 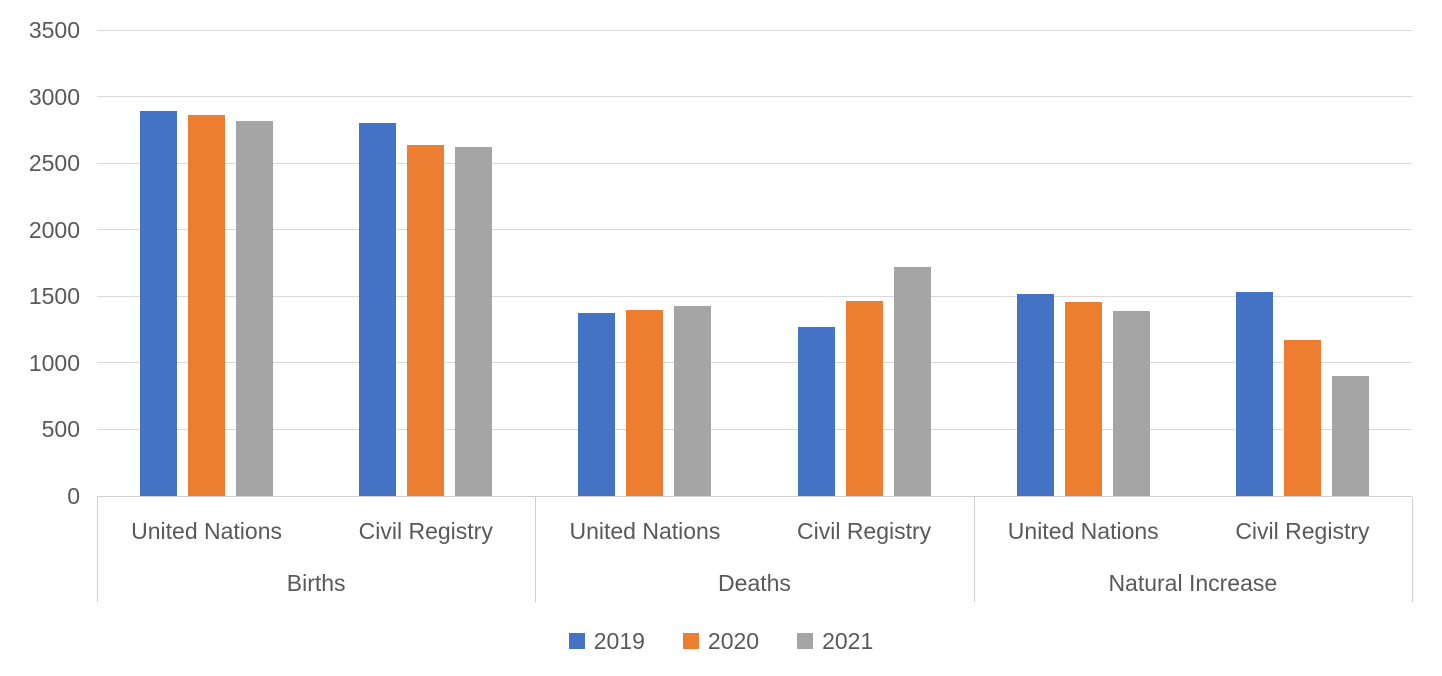 What do you see at coordinates (316, 582) in the screenshot?
I see `x-axis-group-label: Births` at bounding box center [316, 582].